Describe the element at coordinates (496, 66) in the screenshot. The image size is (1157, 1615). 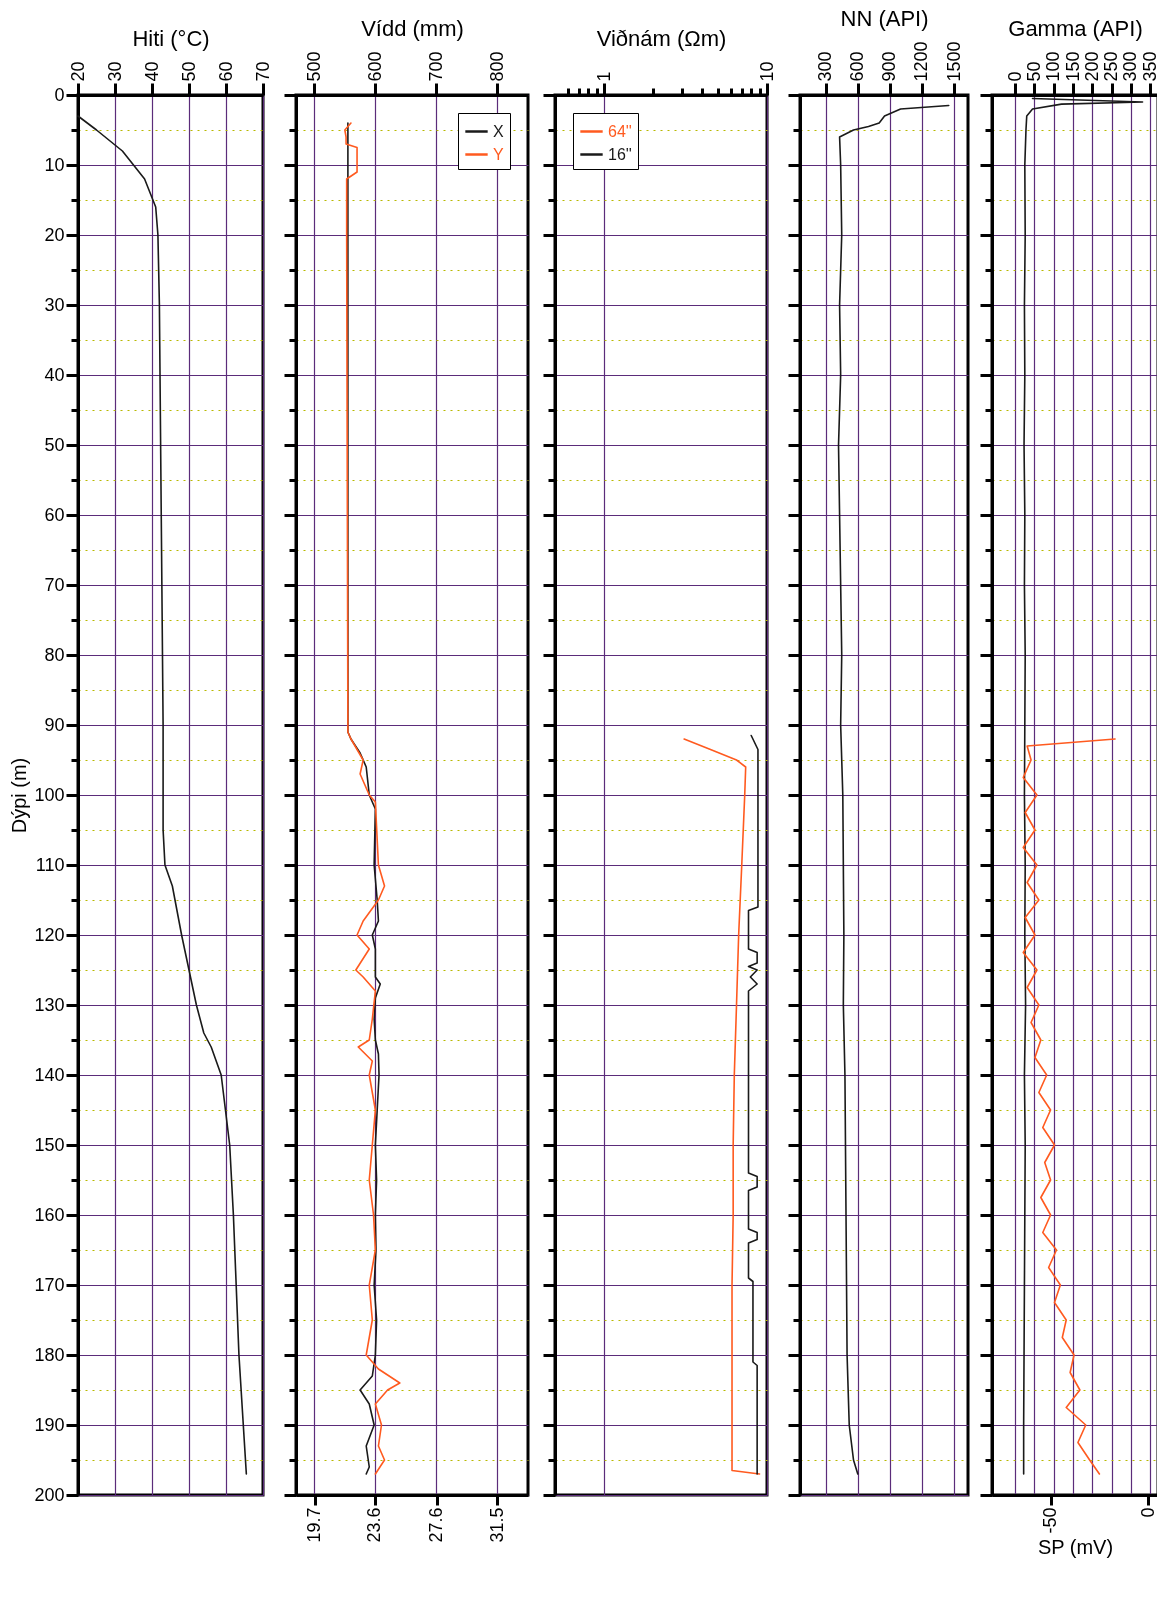
I see `x-tick-label: 800` at that location.